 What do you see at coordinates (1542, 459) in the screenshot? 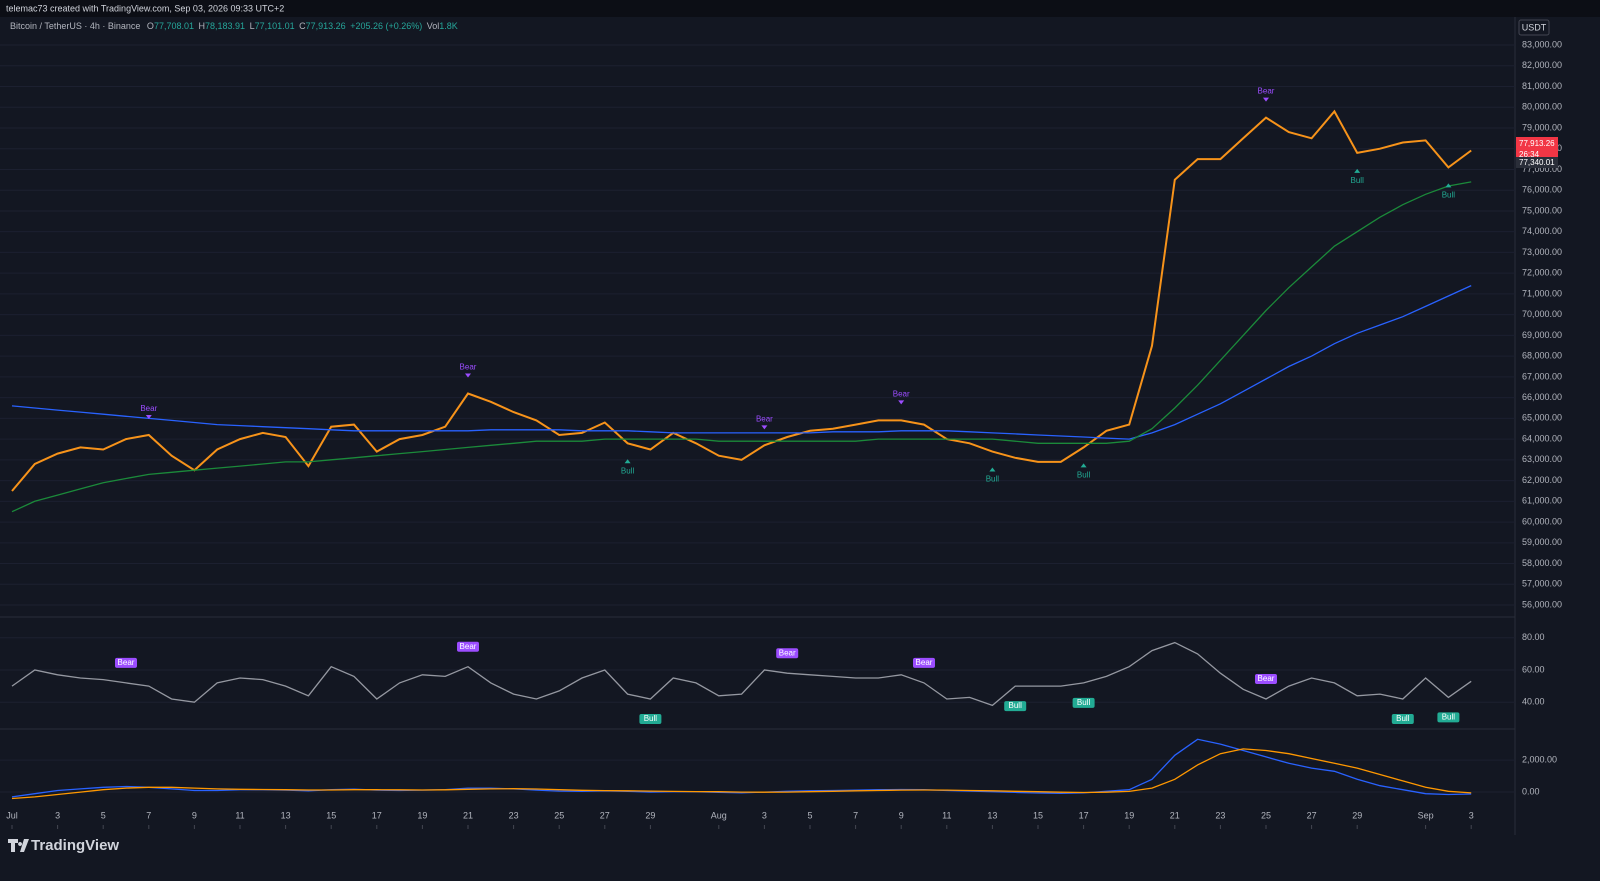
I see `y-tick-label: 63,000.00` at bounding box center [1542, 459].